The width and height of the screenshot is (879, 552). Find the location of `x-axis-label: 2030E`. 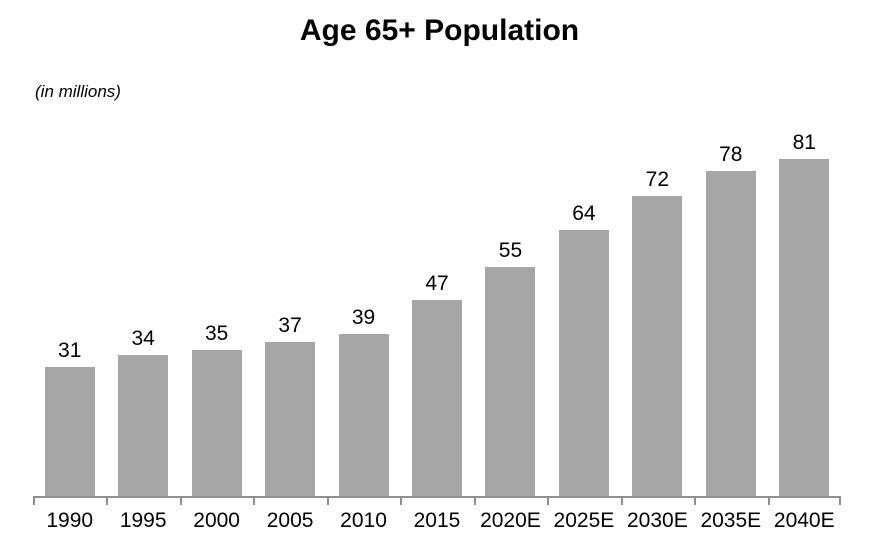

x-axis-label: 2030E is located at coordinates (657, 520).